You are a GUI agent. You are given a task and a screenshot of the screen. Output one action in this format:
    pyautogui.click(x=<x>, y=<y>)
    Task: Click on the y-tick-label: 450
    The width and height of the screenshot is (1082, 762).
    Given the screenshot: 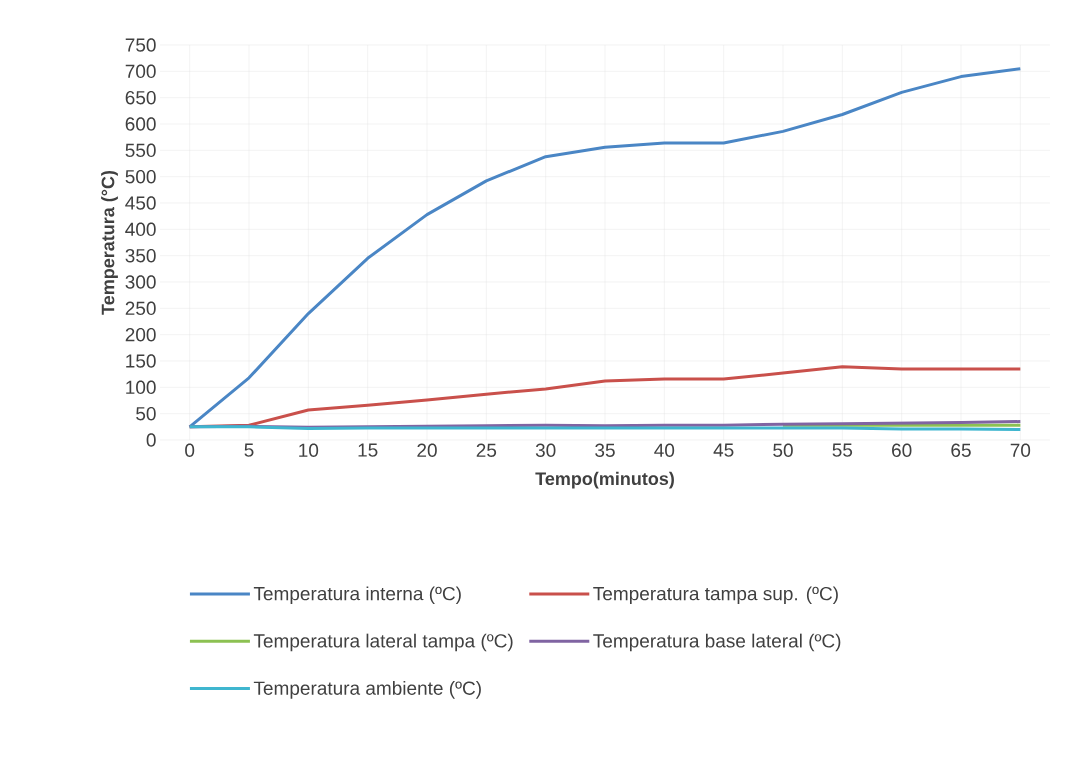 What is the action you would take?
    pyautogui.click(x=140, y=203)
    